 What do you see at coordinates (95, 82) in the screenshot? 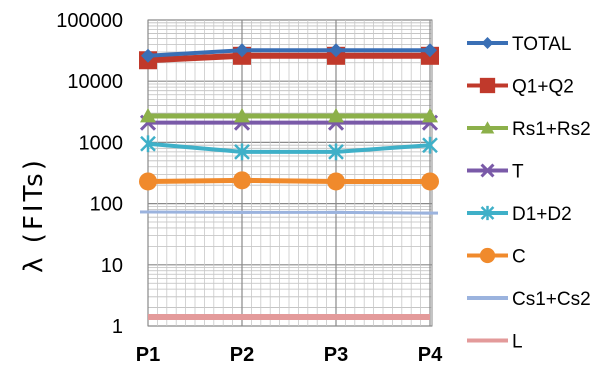
I see `y-tick-label: 10000` at bounding box center [95, 82].